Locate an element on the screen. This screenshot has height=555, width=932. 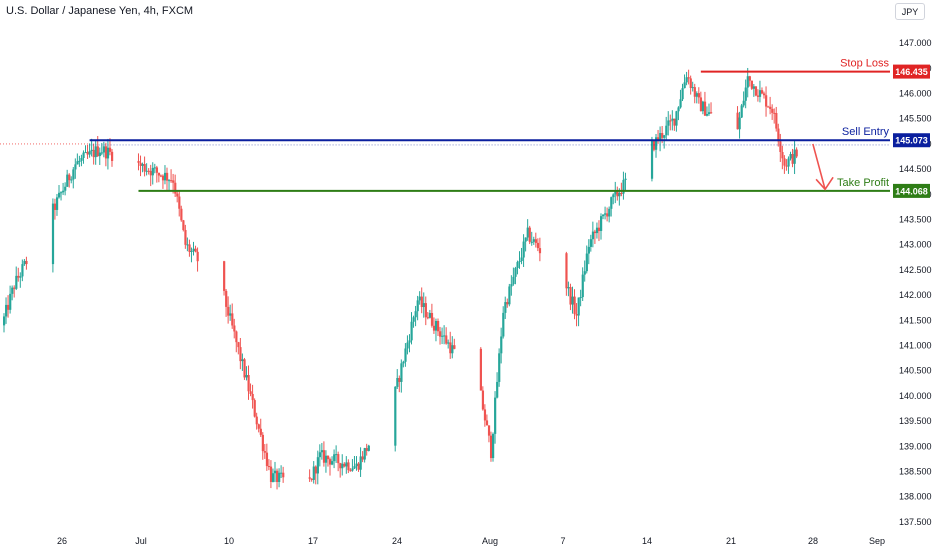
symbol-title: U.S. Dollar / Japanese Yen, 4h, FXCM is located at coordinates (100, 11).